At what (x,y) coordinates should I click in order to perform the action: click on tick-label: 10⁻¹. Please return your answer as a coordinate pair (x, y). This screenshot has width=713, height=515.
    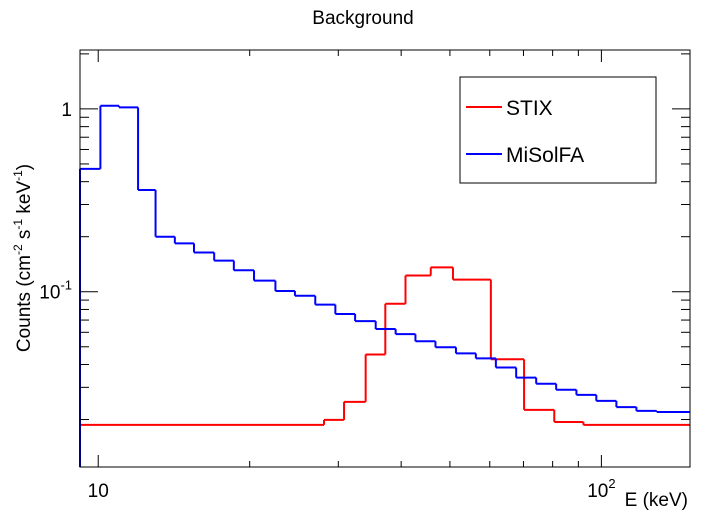
    Looking at the image, I should click on (55, 291).